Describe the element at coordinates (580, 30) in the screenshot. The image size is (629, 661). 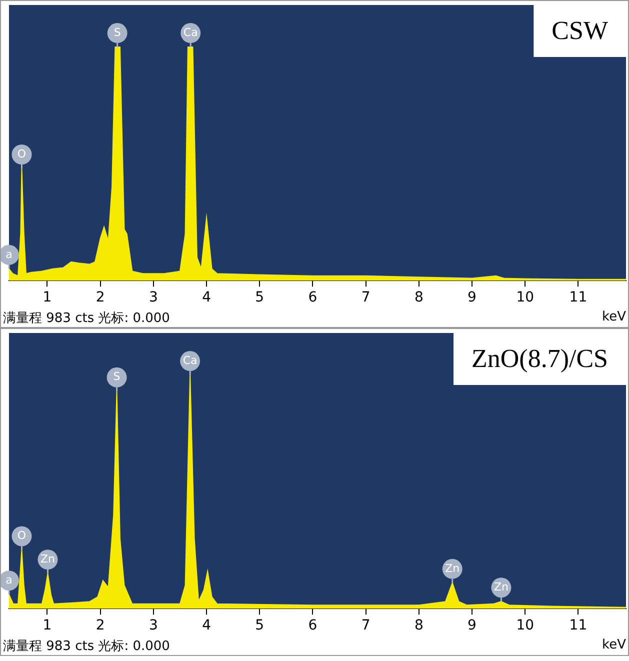
I see `chart-title: CSW` at that location.